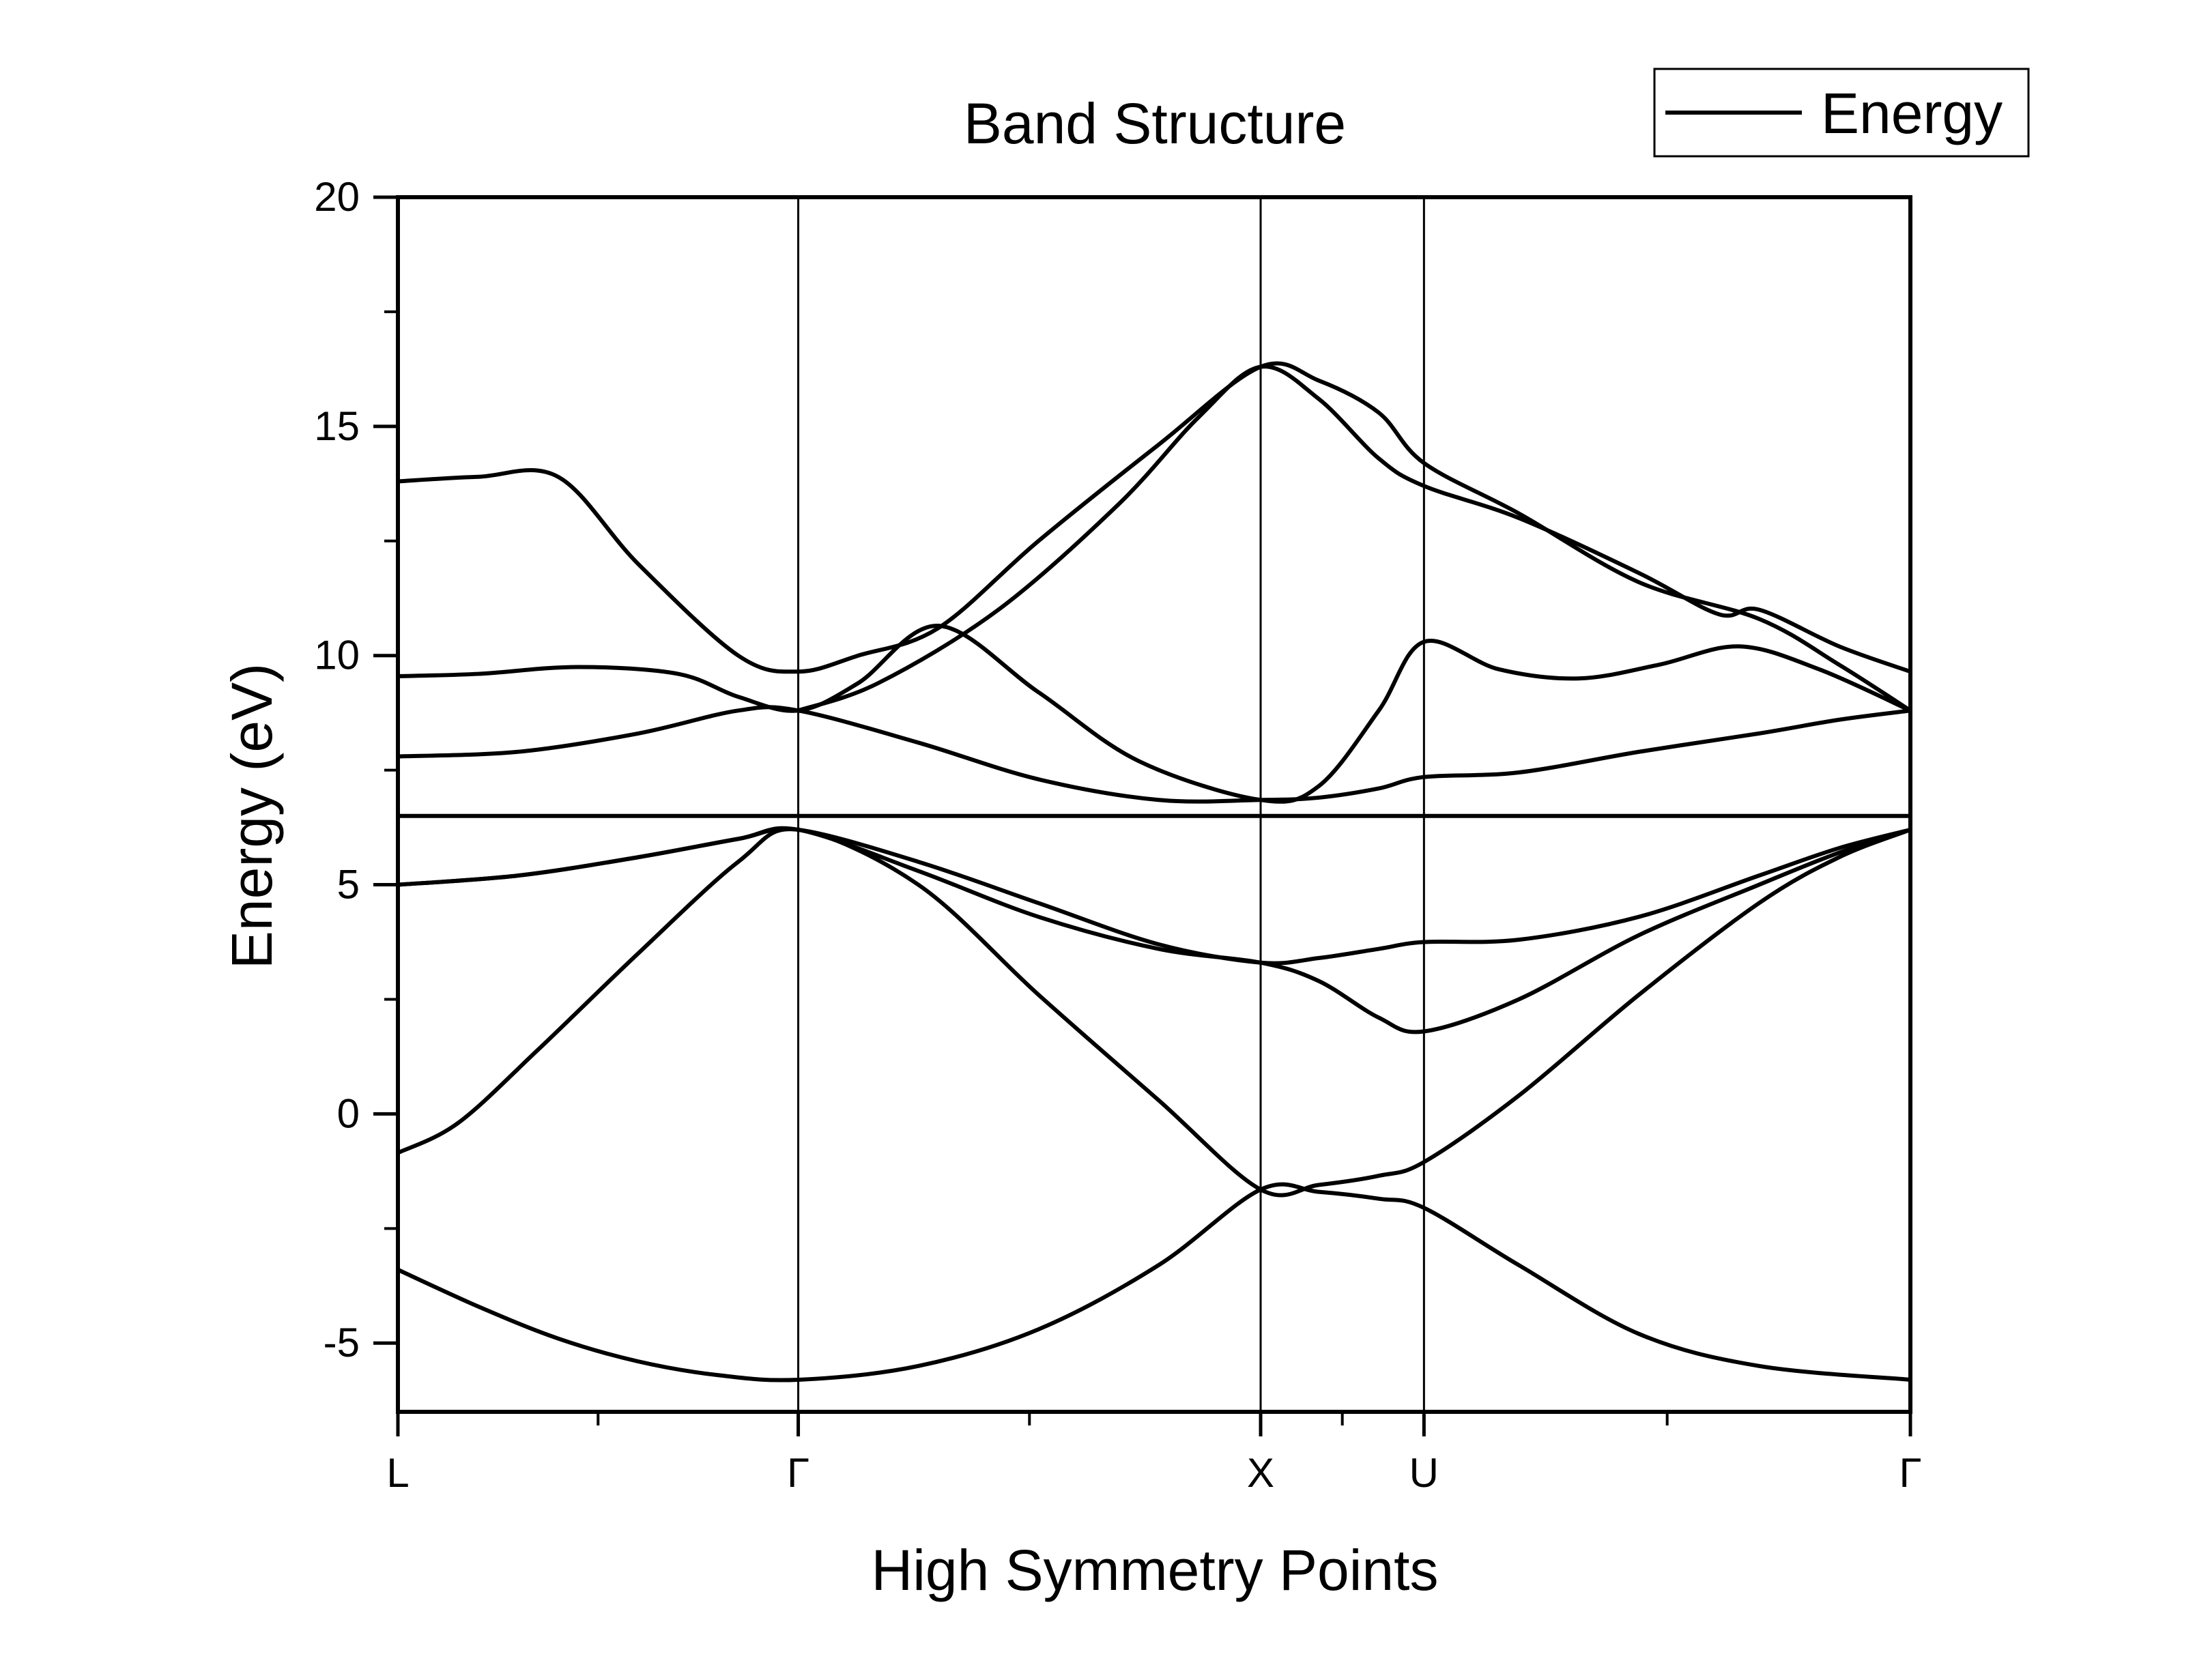 The height and width of the screenshot is (1680, 2195). I want to click on y-tick-label-3: 5, so click(349, 885).